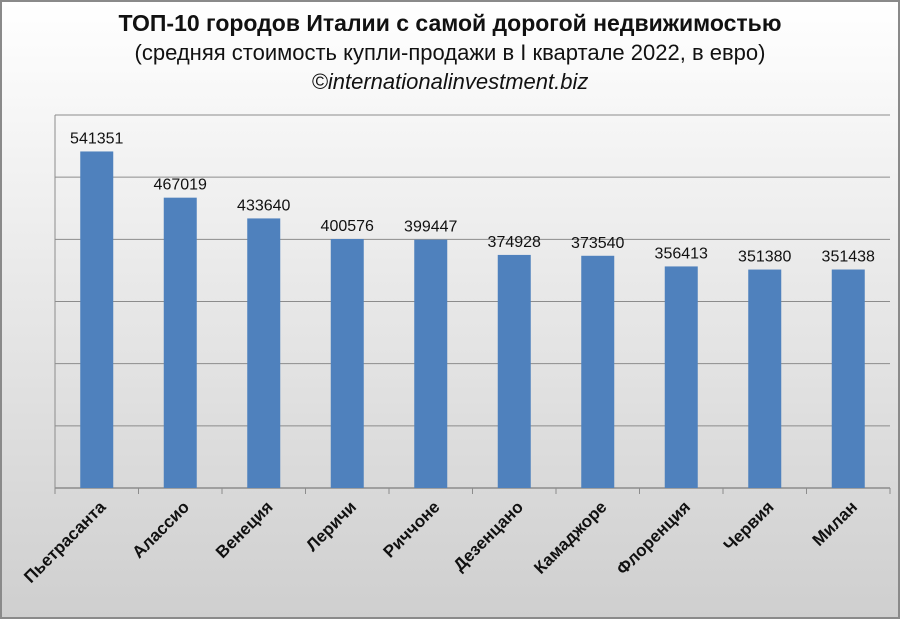  Describe the element at coordinates (681, 253) in the screenshot. I see `data-label: 356413` at that location.